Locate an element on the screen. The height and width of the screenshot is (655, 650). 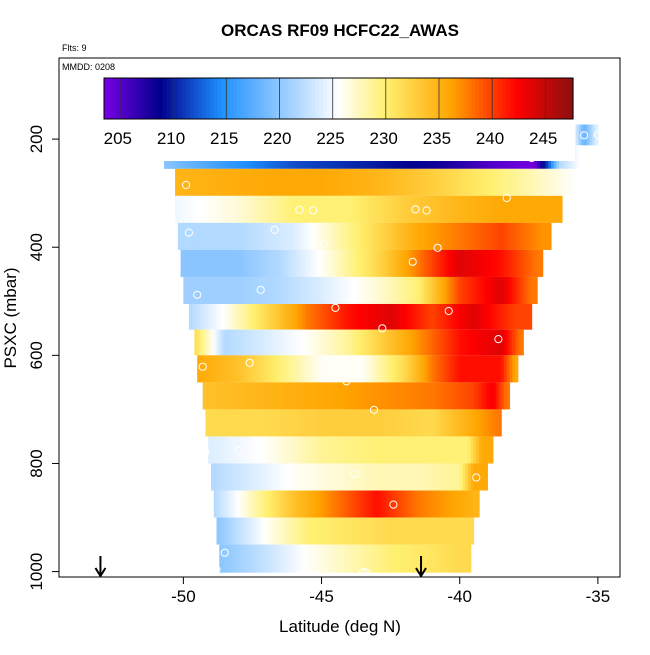
colorbar: 205 210 215 220 225 230 235 240 245 is located at coordinates (338, 118).